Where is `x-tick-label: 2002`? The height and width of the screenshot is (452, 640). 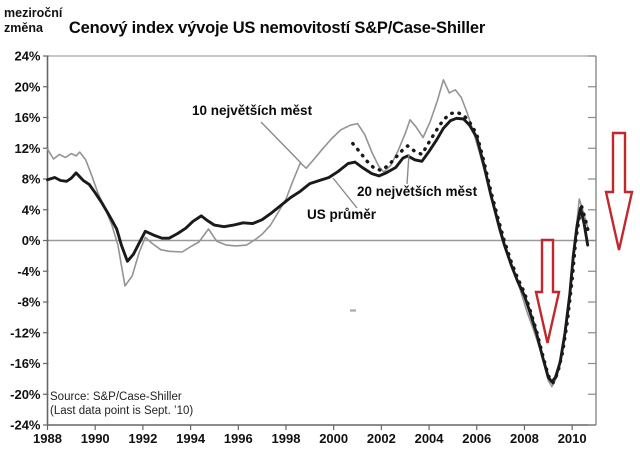
x-tick-label: 2002 is located at coordinates (381, 438).